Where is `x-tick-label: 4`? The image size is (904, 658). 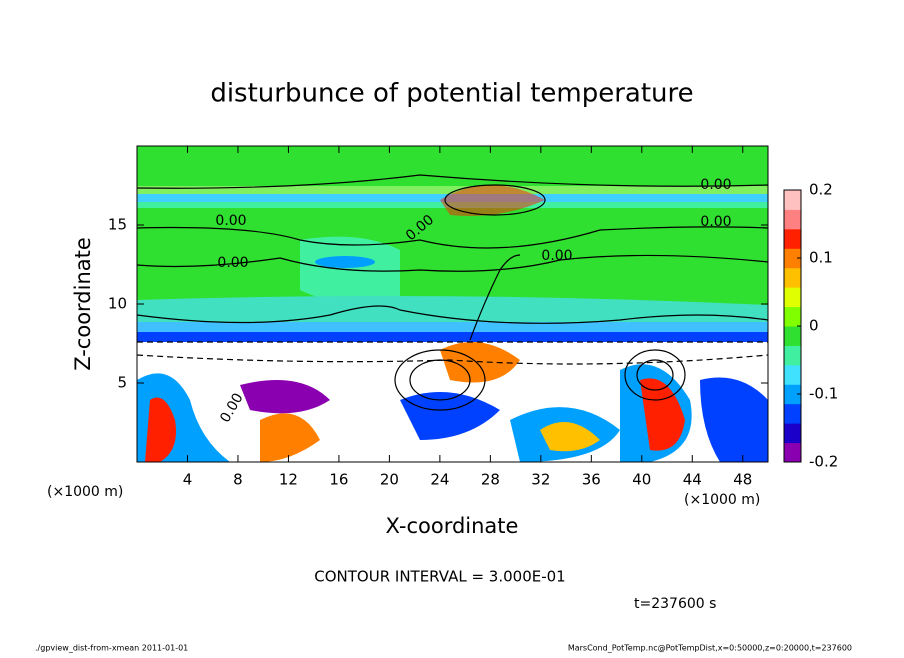
x-tick-label: 4 is located at coordinates (188, 480).